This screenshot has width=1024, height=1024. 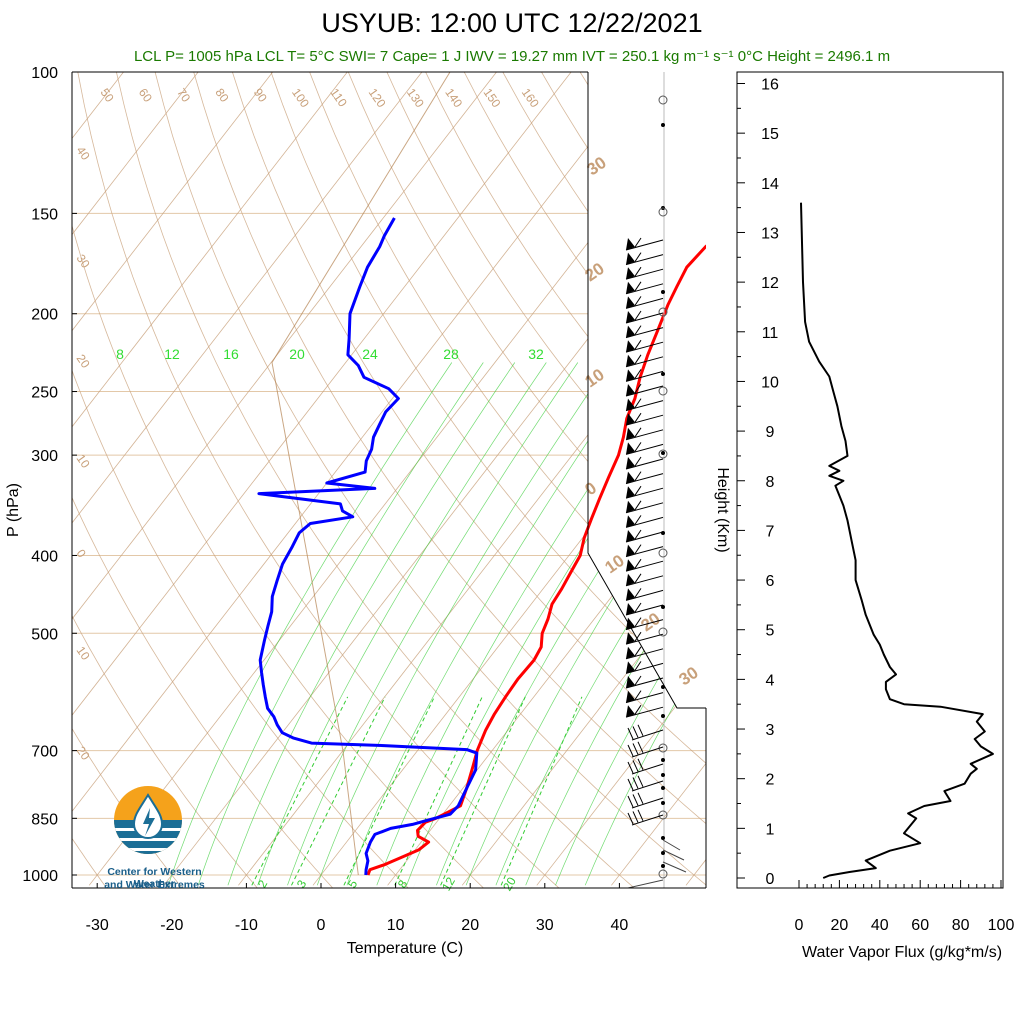 I want to click on flux-y-tick-label: 15, so click(x=770, y=134).